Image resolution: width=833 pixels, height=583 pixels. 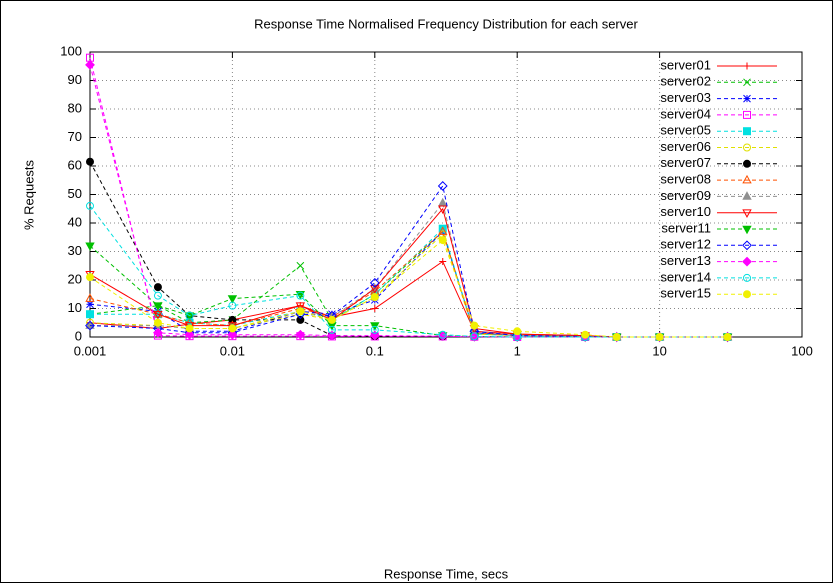 I want to click on legend-label: server13, so click(x=685, y=260).